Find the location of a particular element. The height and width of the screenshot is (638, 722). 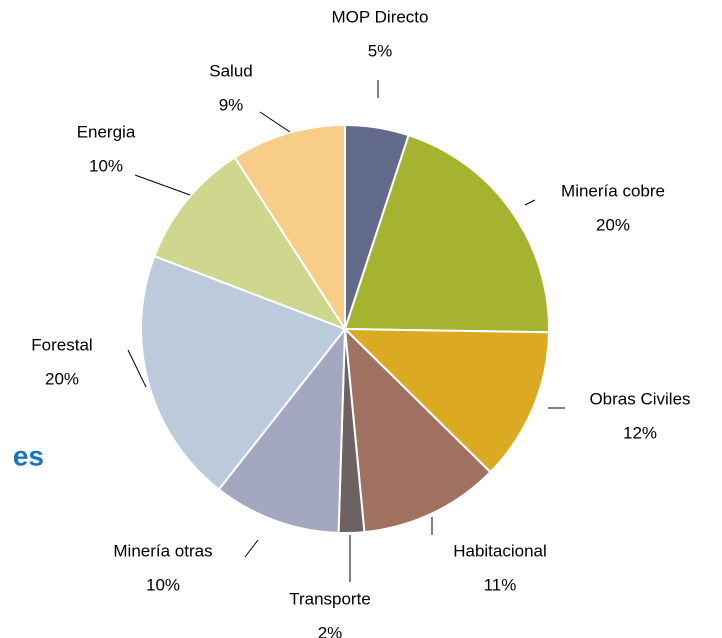

slice-value-label: 2% is located at coordinates (330, 630).